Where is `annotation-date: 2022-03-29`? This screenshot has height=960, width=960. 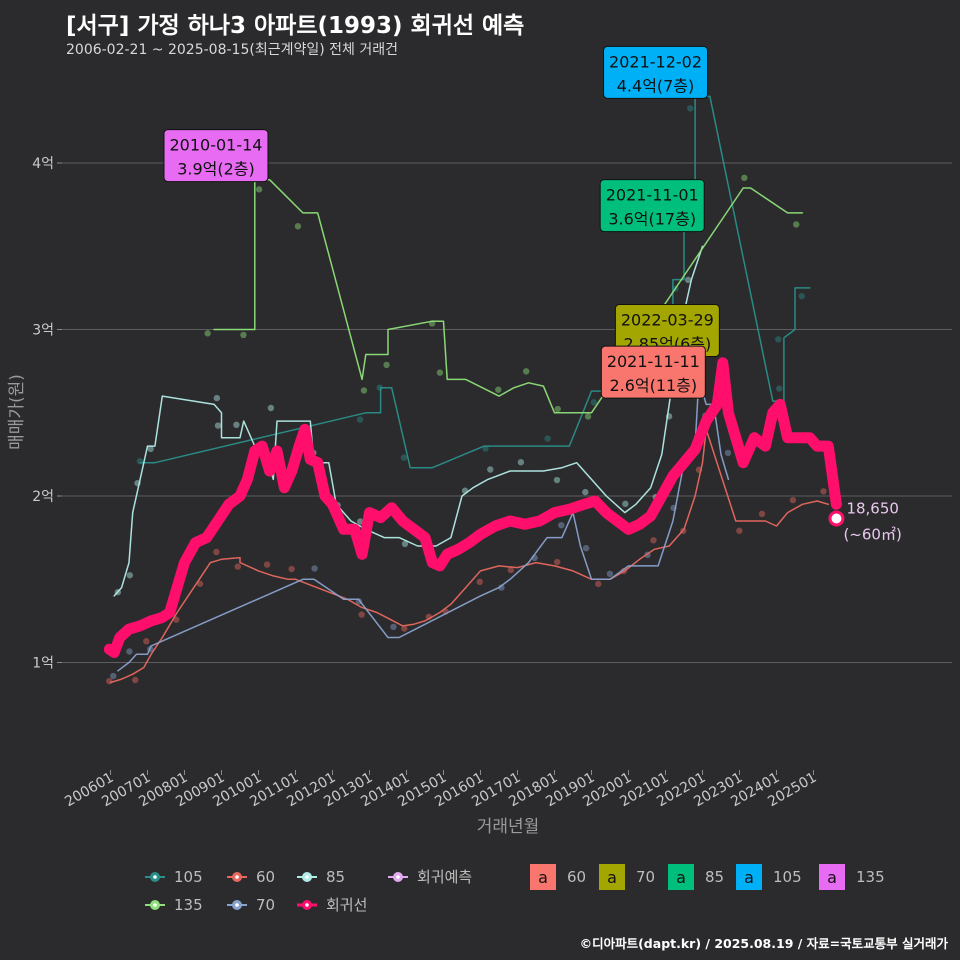 annotation-date: 2022-03-29 is located at coordinates (667, 319).